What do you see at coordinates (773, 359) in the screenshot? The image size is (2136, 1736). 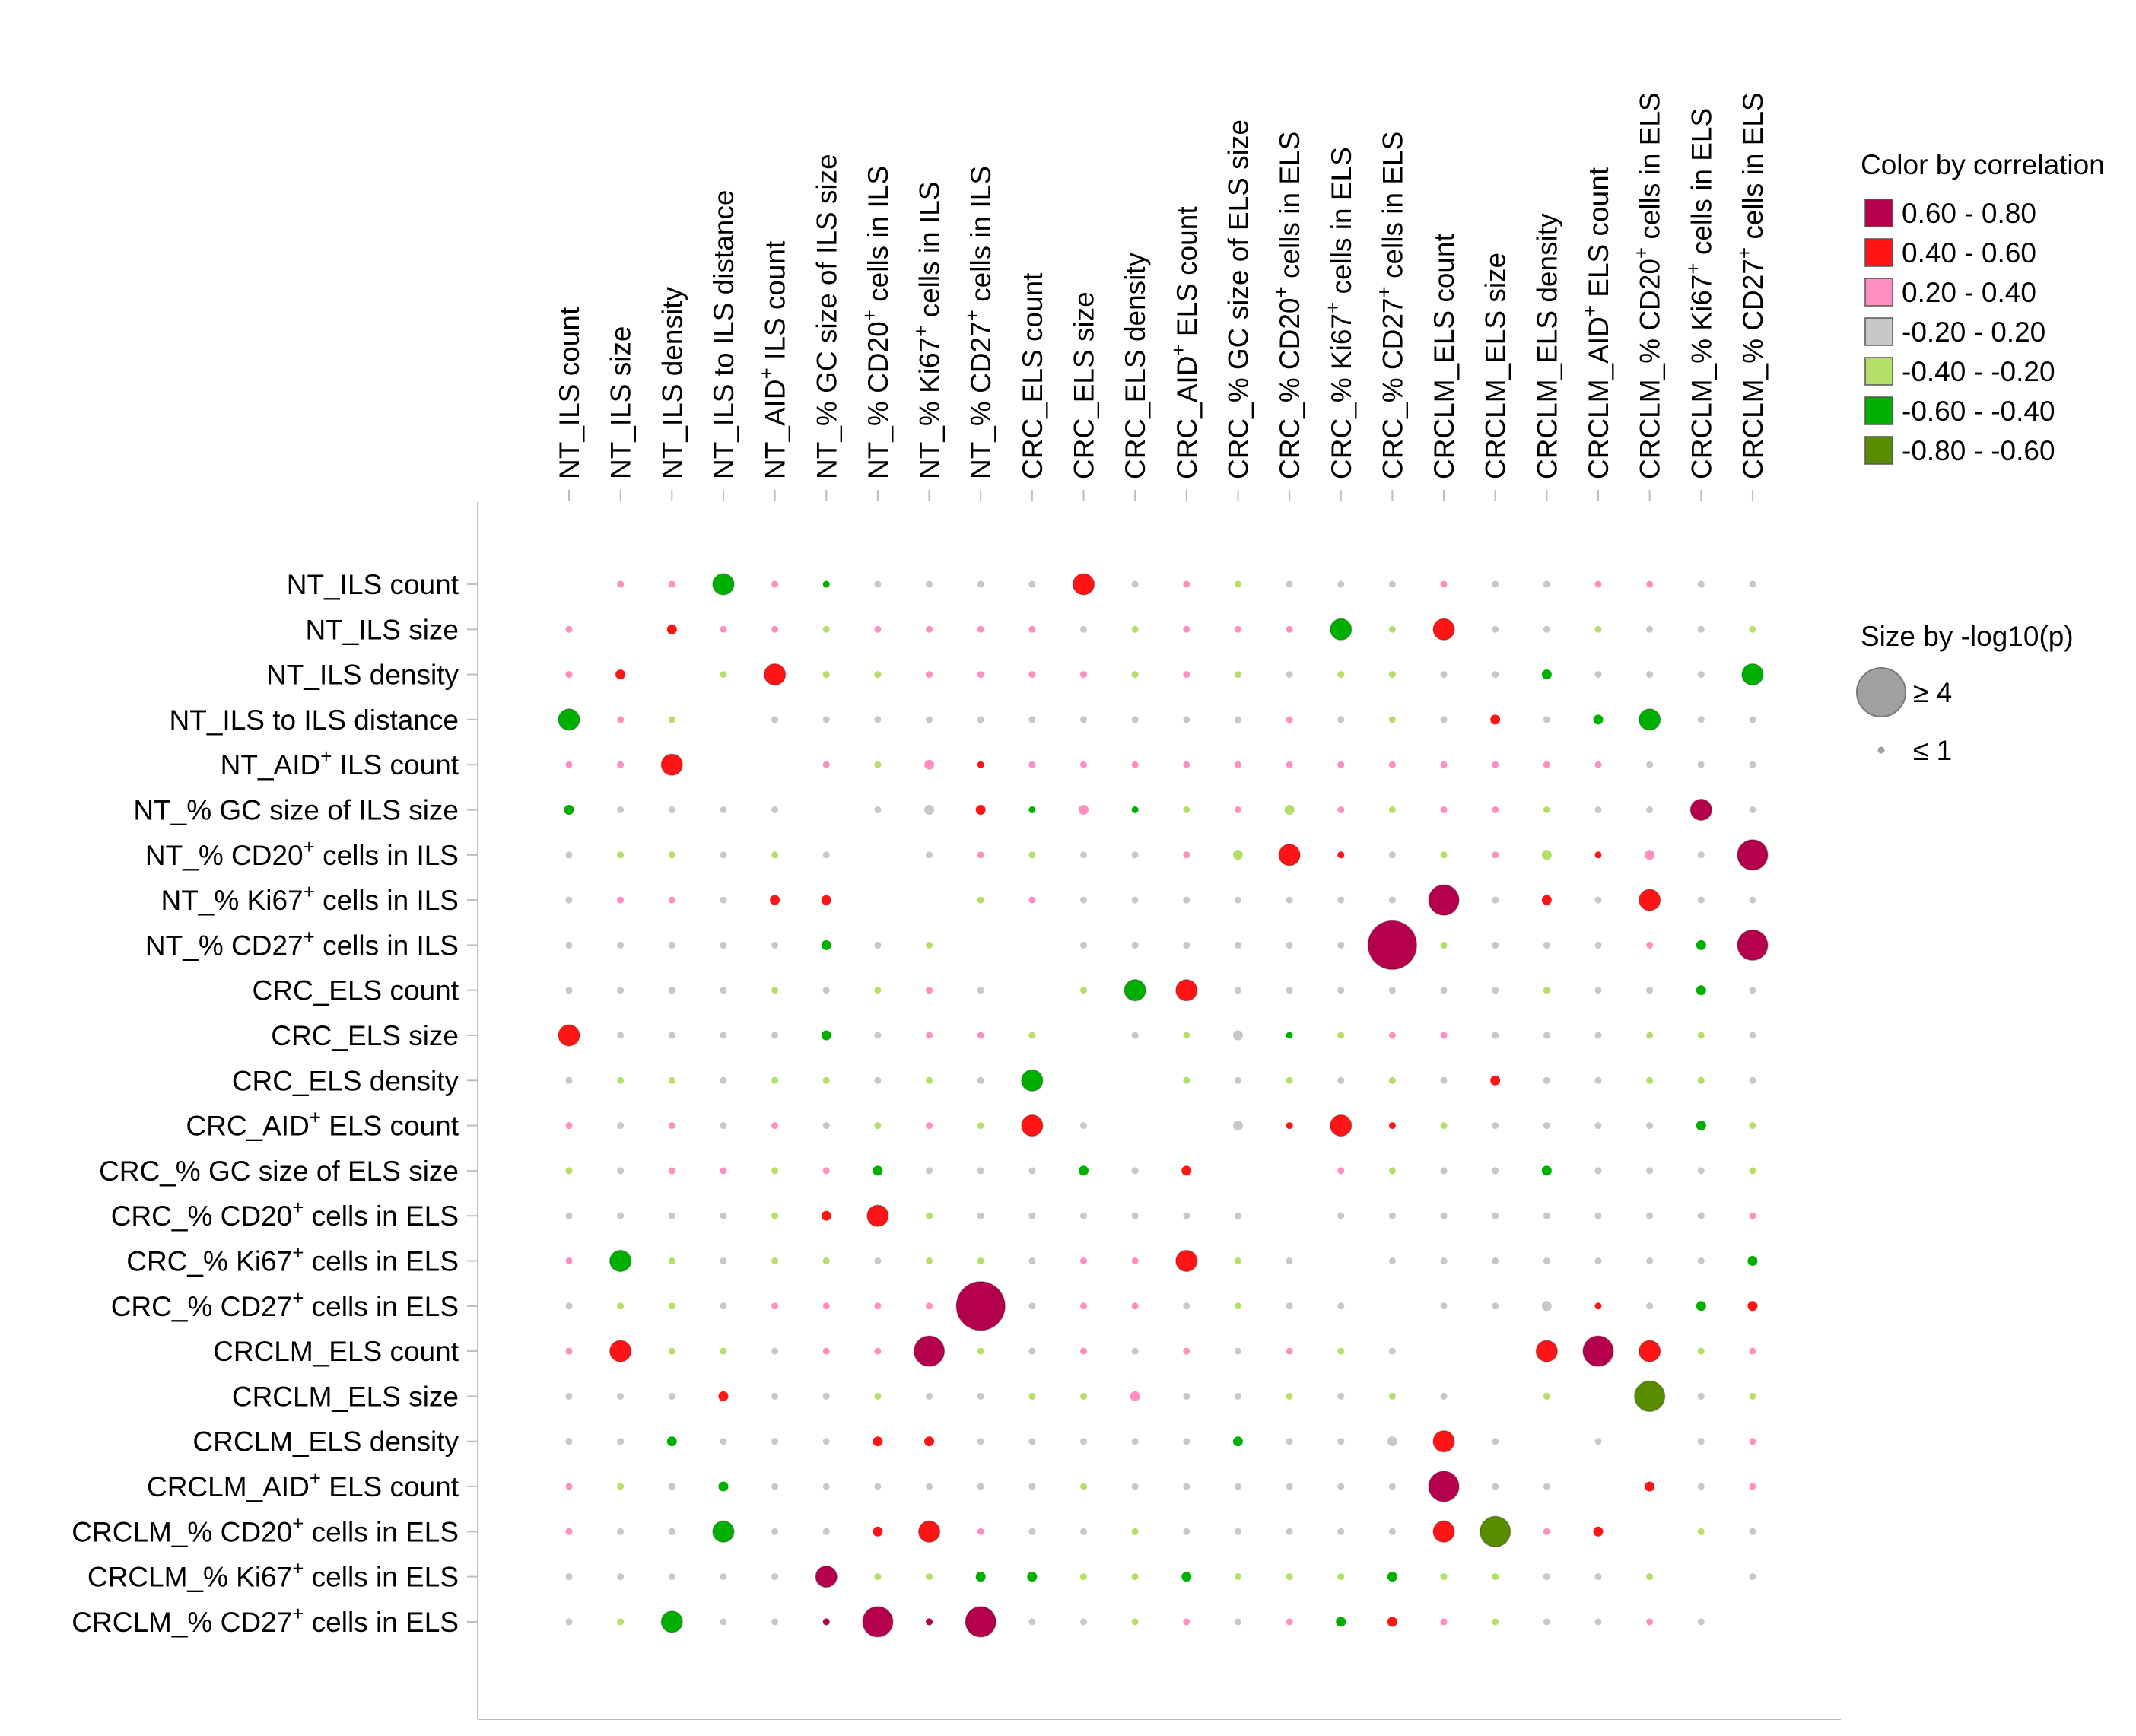 I see `column-label: NT_AID+ ILS count` at bounding box center [773, 359].